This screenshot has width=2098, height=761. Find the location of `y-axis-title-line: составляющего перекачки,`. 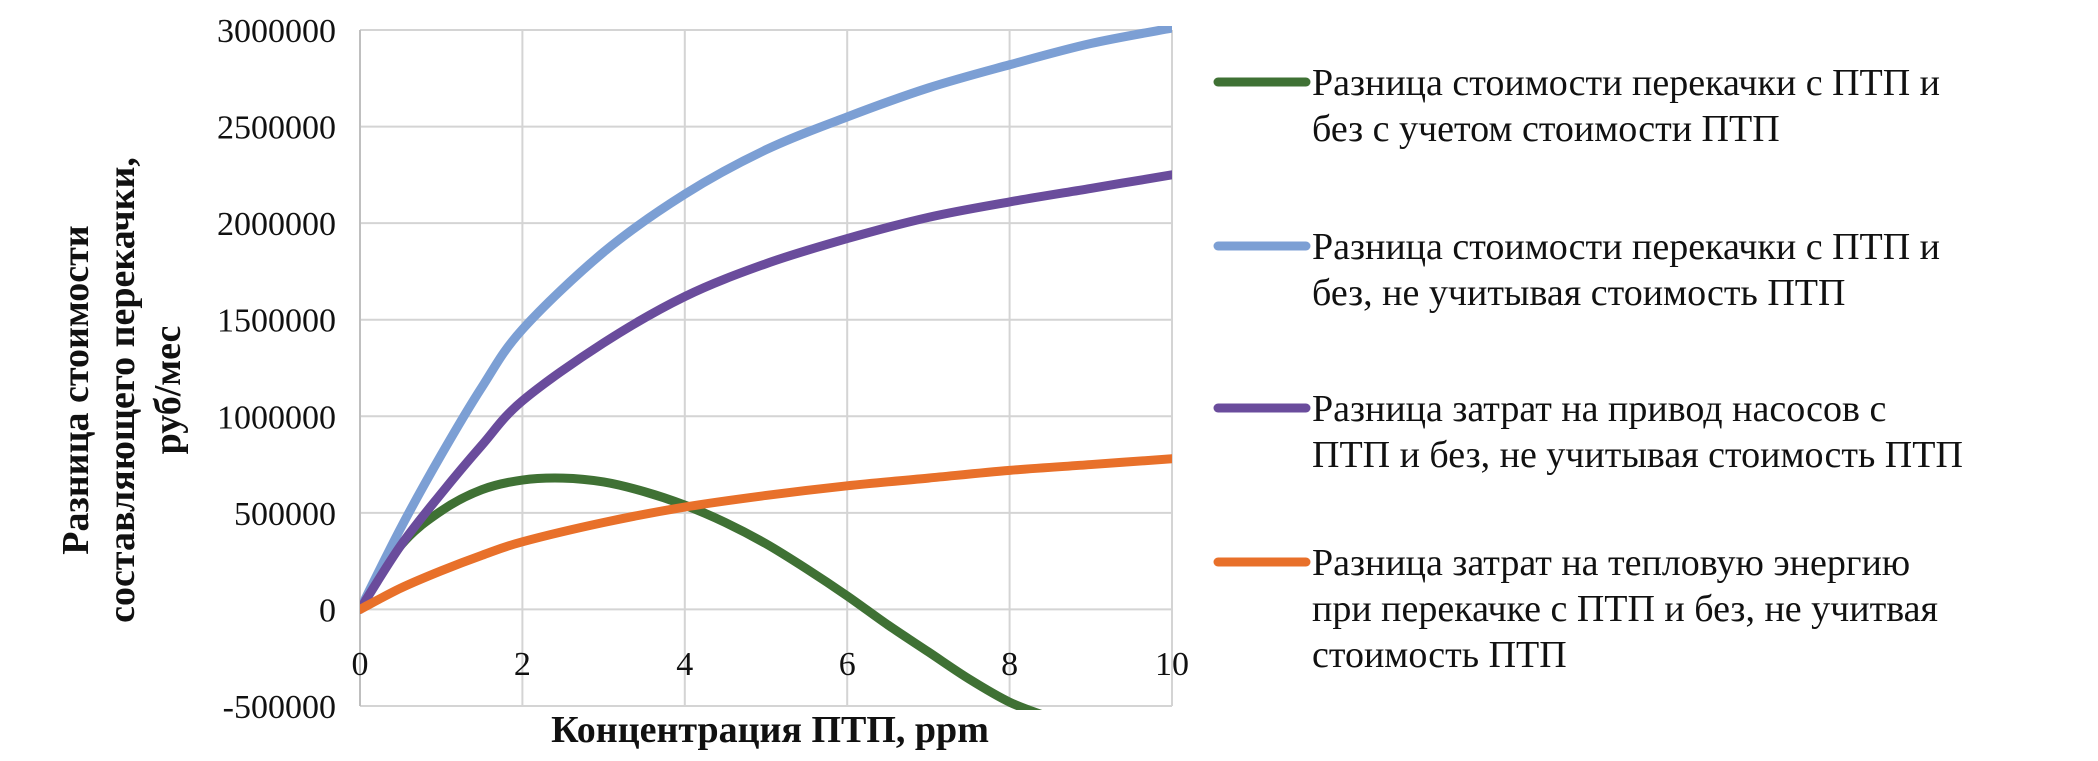

y-axis-title-line: составляющего перекачки, is located at coordinates (122, 390).